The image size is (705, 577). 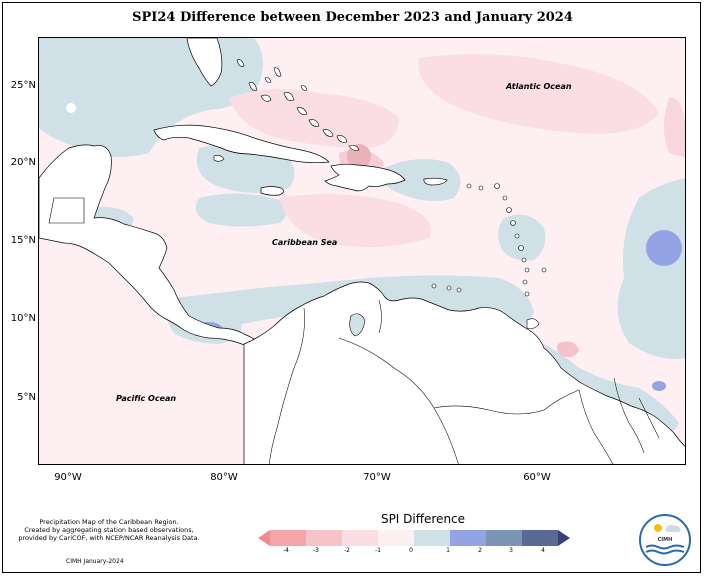 What do you see at coordinates (305, 242) in the screenshot?
I see `label-caribbean-sea: Caribbean Sea` at bounding box center [305, 242].